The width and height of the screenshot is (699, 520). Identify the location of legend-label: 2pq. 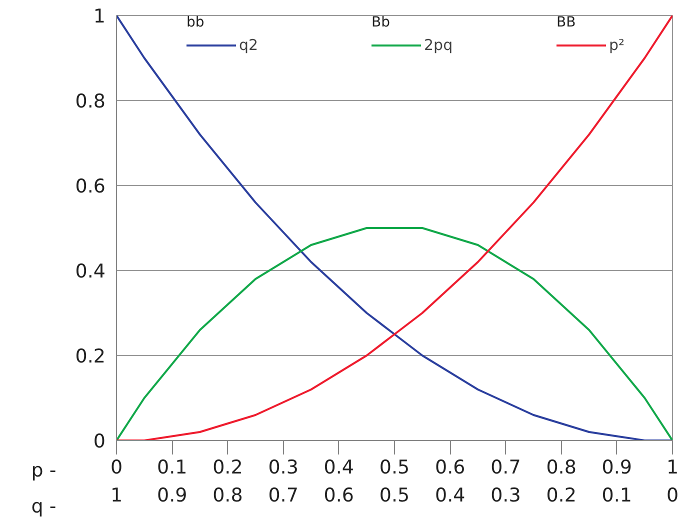
(438, 45).